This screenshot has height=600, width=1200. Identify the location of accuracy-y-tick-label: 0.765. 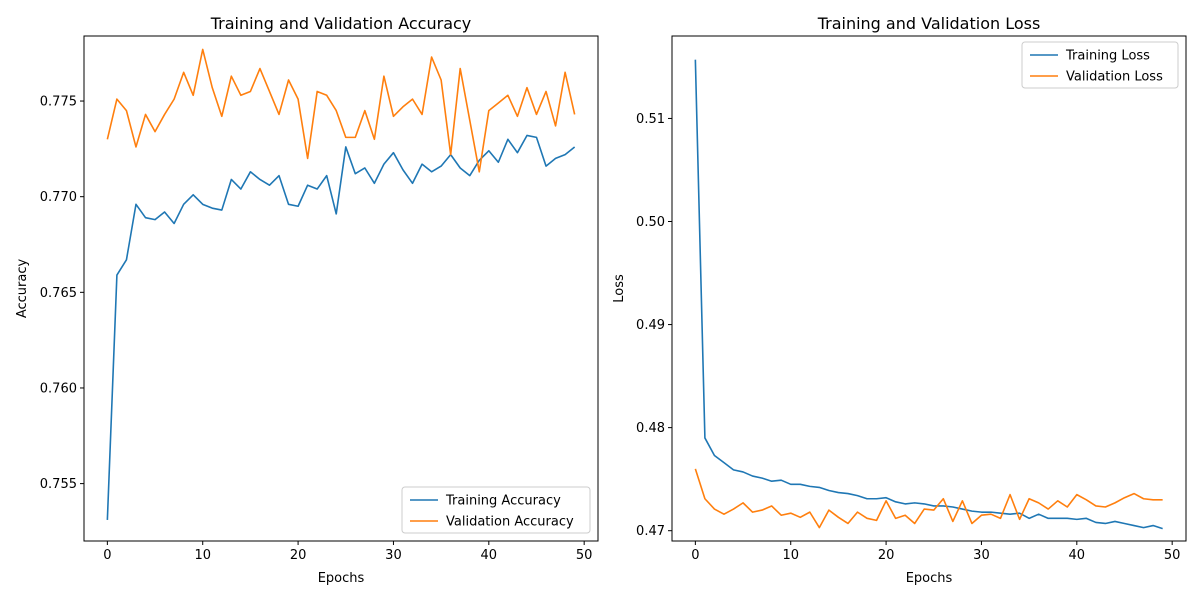
(58, 293).